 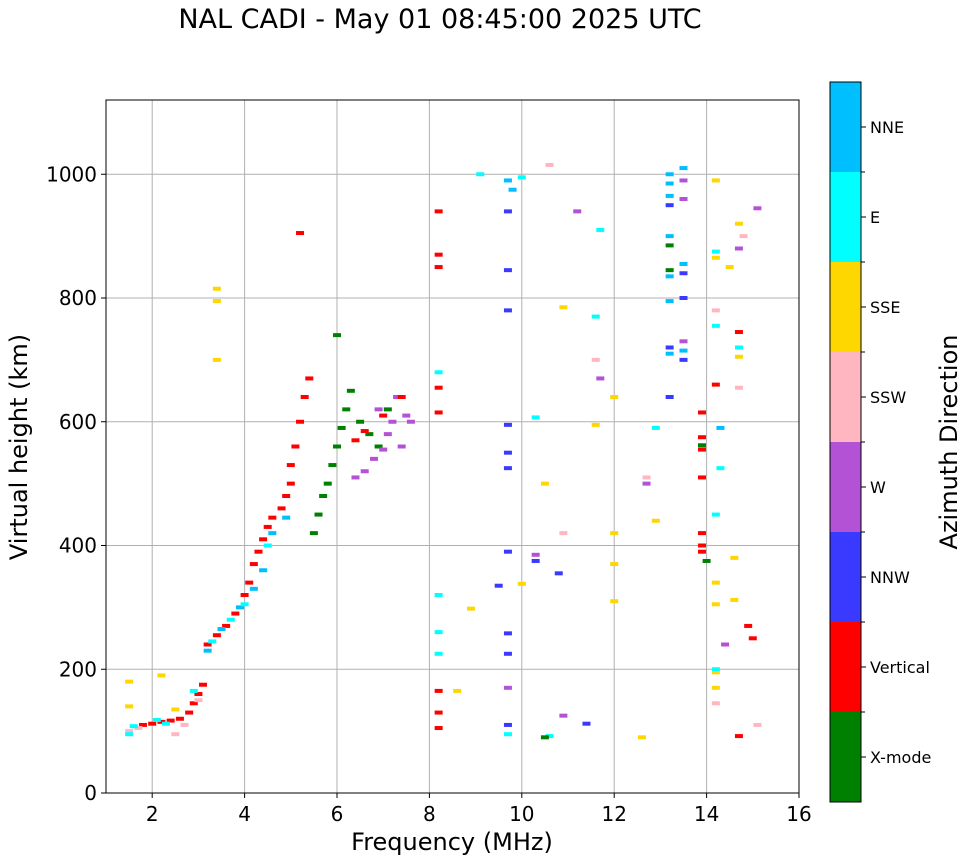 I want to click on colorbar-label: Azimuth Direction, so click(x=949, y=442).